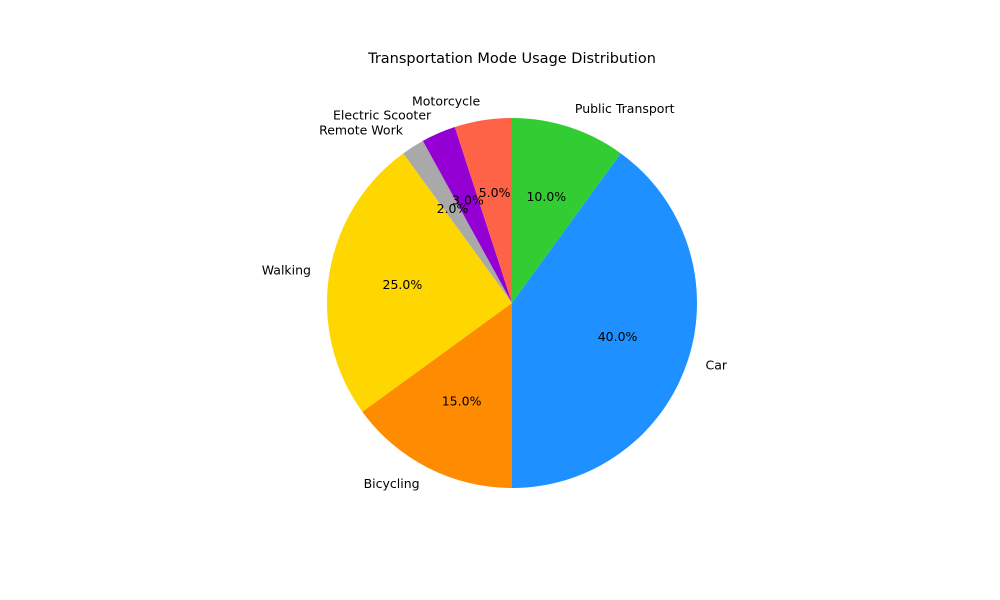 Image resolution: width=1000 pixels, height=600 pixels. I want to click on slice-car, so click(605, 321).